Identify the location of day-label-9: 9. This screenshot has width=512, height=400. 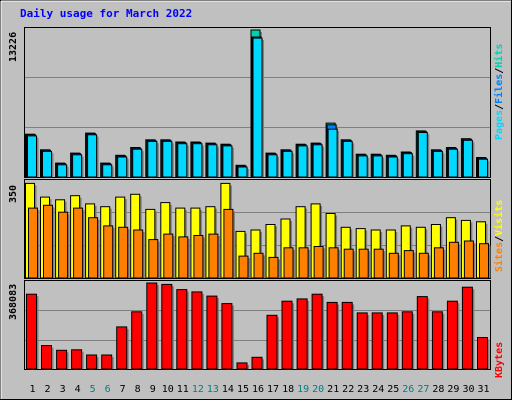
(153, 389).